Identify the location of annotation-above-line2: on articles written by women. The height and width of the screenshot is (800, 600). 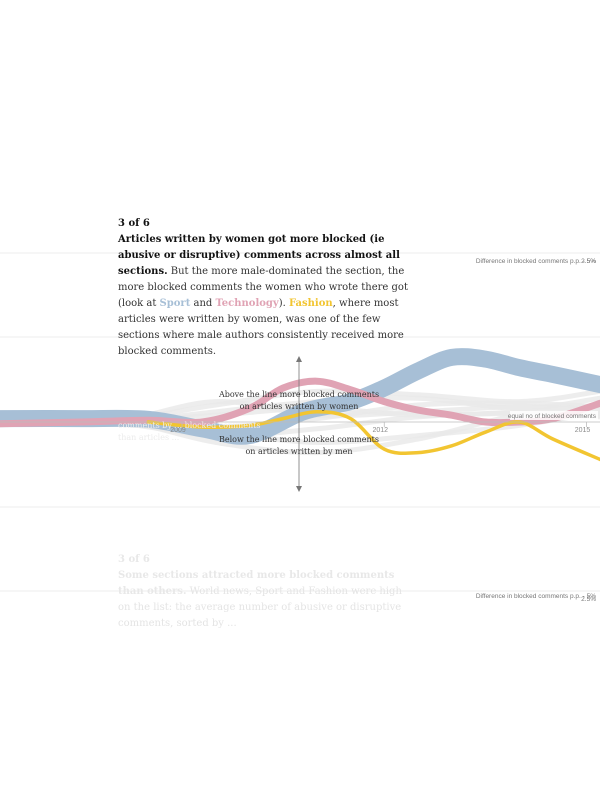
(299, 406).